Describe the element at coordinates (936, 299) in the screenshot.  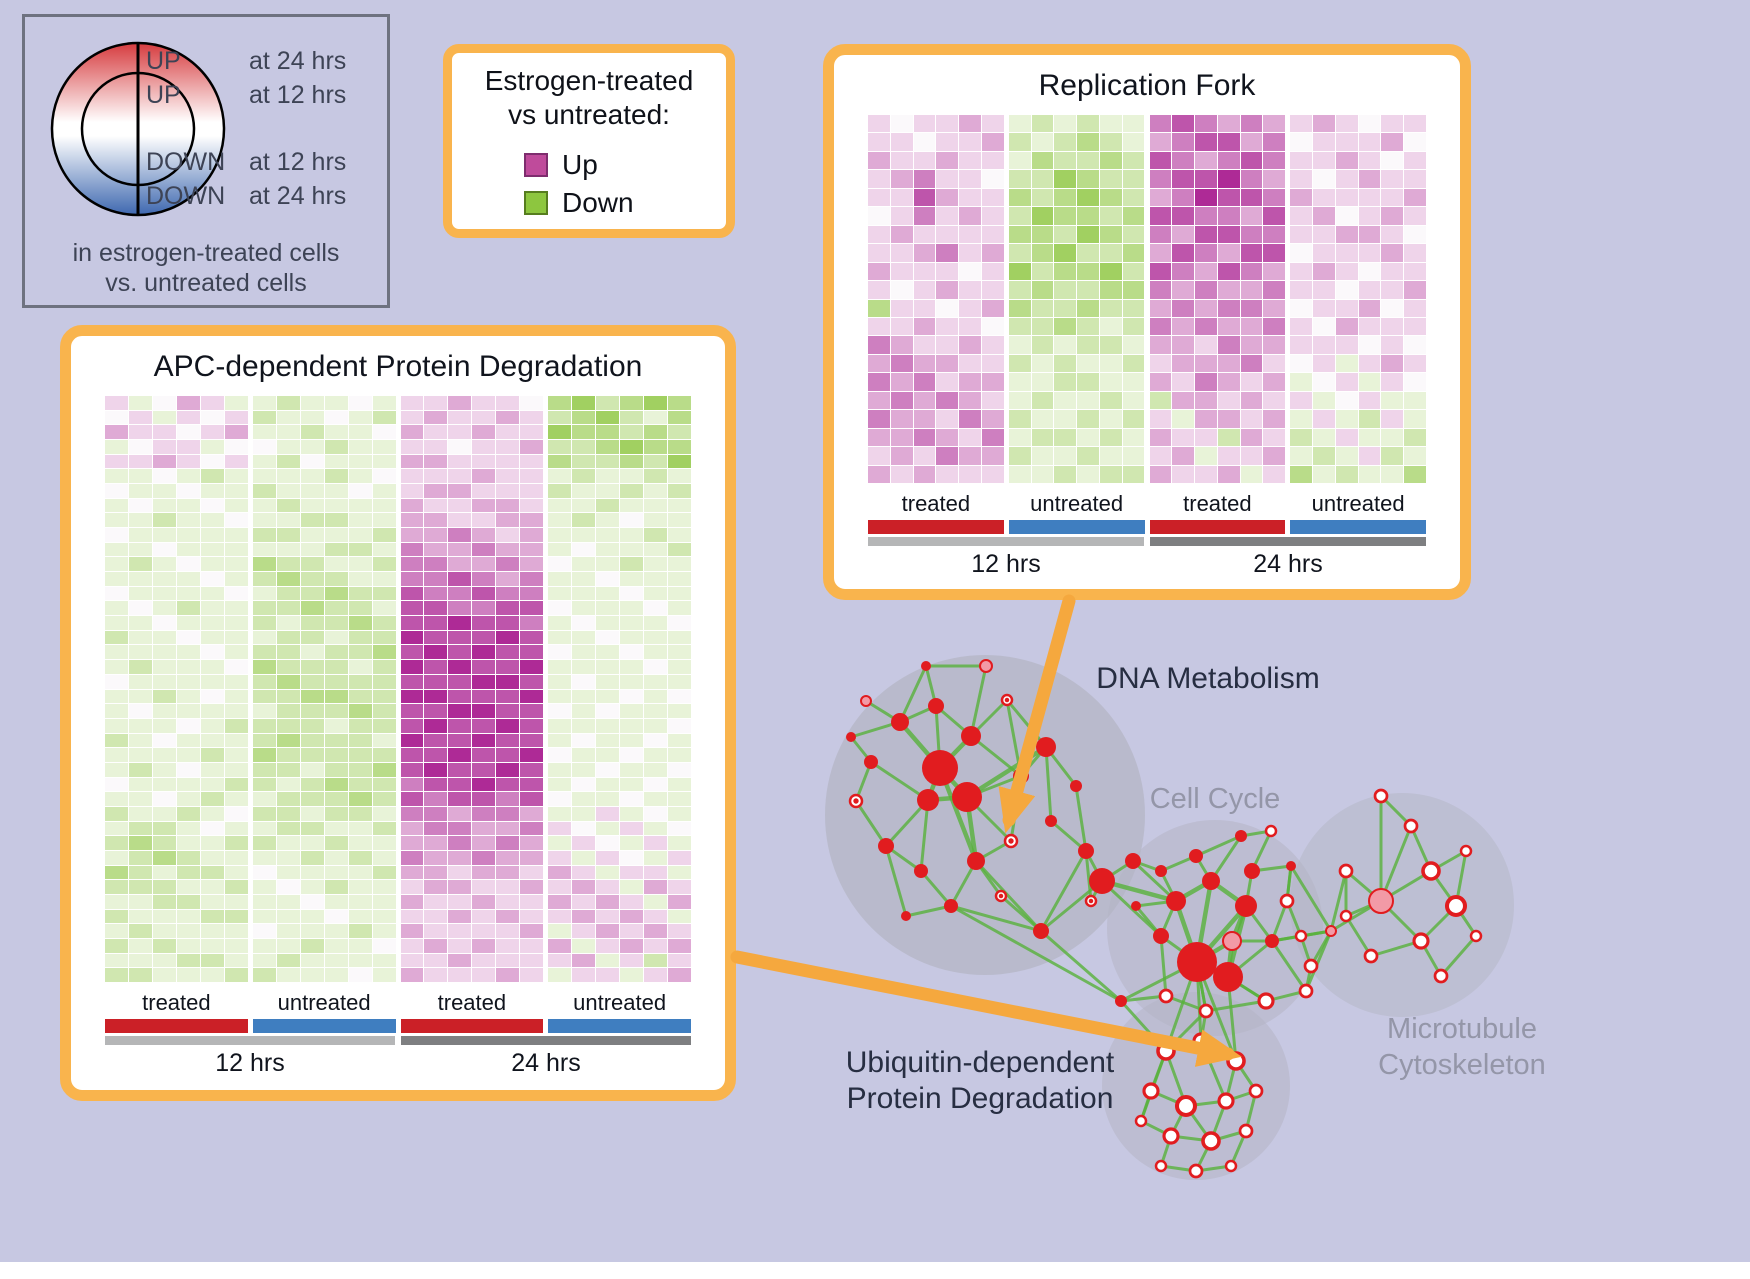
I see `heatmap-column-group` at that location.